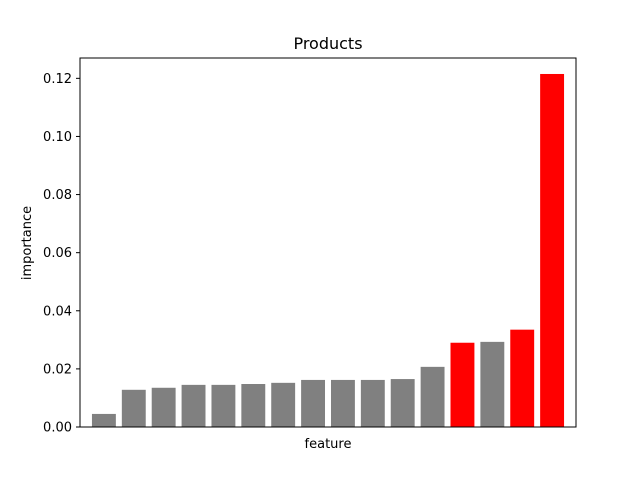 Image resolution: width=640 pixels, height=480 pixels. I want to click on y-axis-label: importance, so click(27, 243).